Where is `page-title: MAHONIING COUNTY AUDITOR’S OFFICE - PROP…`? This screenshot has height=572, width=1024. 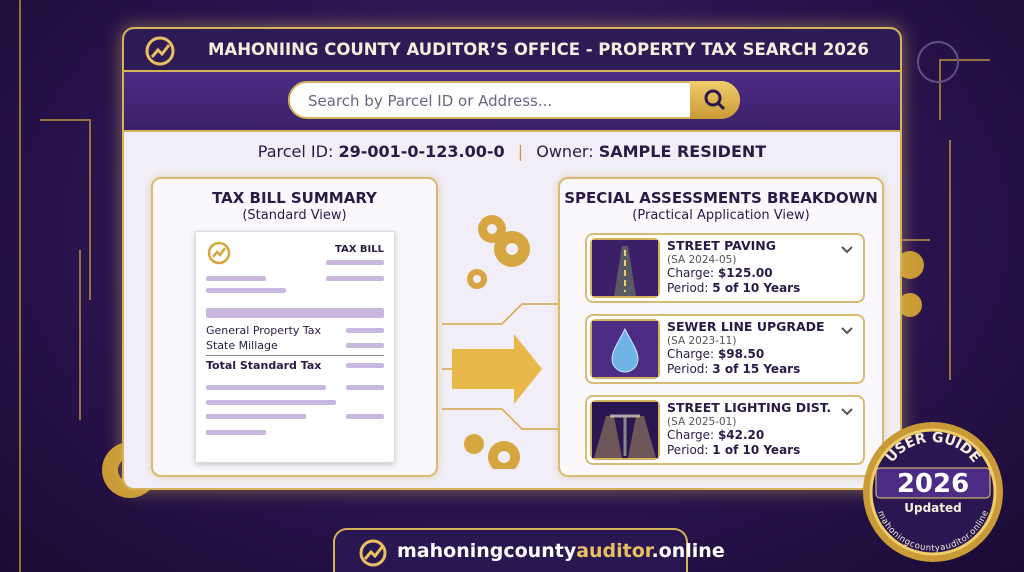
page-title: MAHONIING COUNTY AUDITOR’S OFFICE - PROP… is located at coordinates (538, 49).